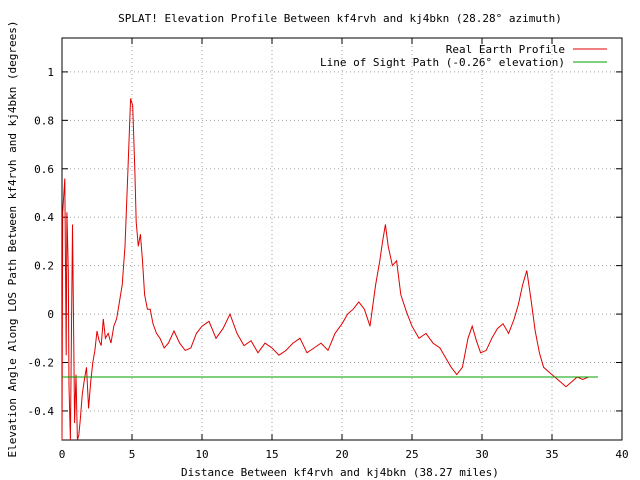 The width and height of the screenshot is (640, 480). Describe the element at coordinates (341, 454) in the screenshot. I see `x-tick-label: 20` at that location.